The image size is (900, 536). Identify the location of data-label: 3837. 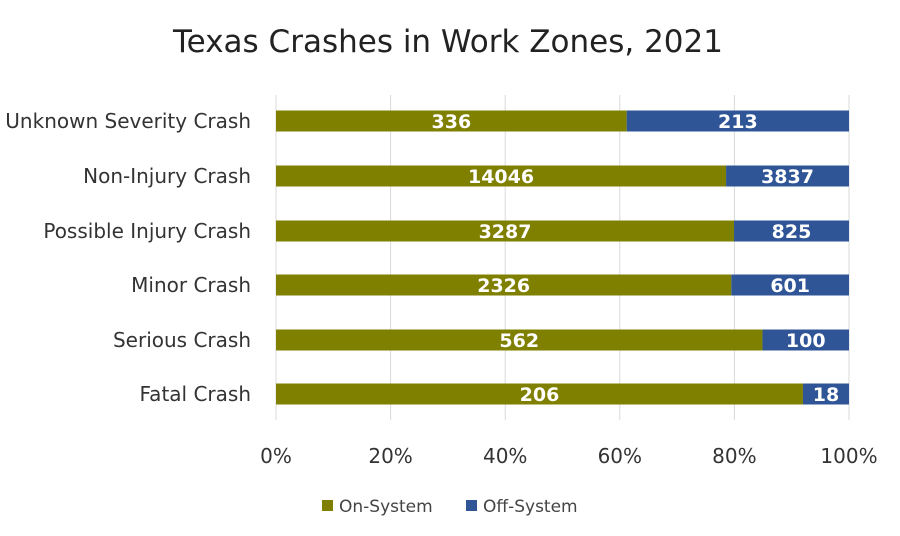
(787, 177).